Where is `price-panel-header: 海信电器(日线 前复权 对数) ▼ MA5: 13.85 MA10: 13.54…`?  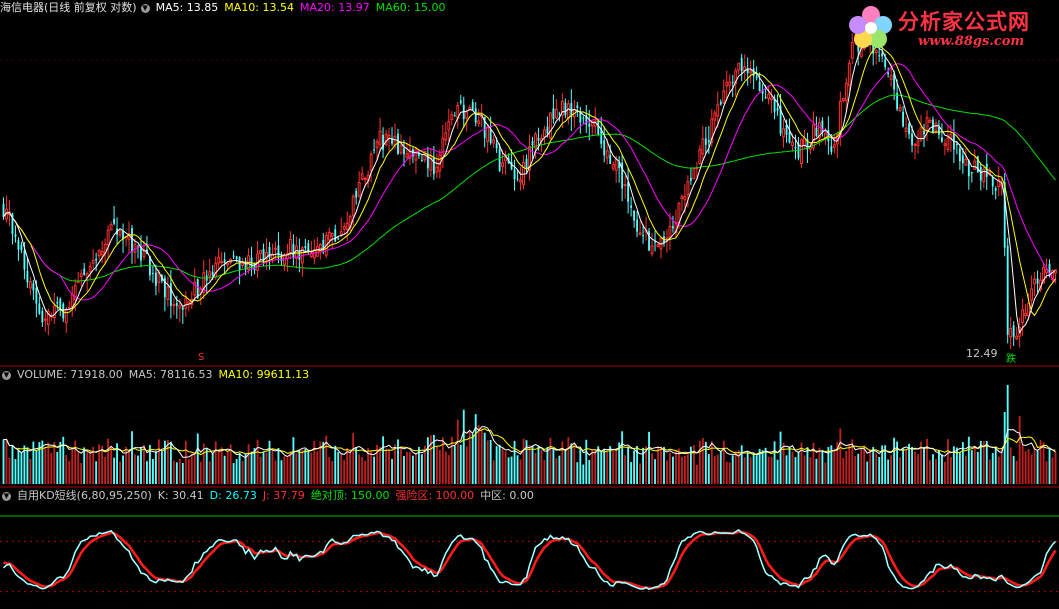
price-panel-header: 海信电器(日线 前复权 对数) ▼ MA5: 13.85 MA10: 13.54… is located at coordinates (225, 8).